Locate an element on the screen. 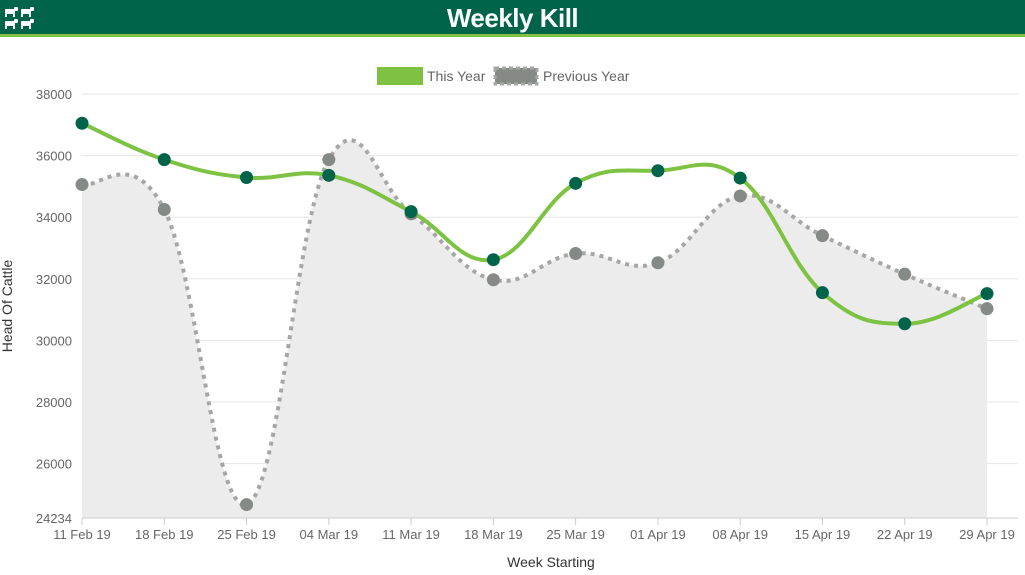  page-title: Weekly Kill is located at coordinates (512, 18).